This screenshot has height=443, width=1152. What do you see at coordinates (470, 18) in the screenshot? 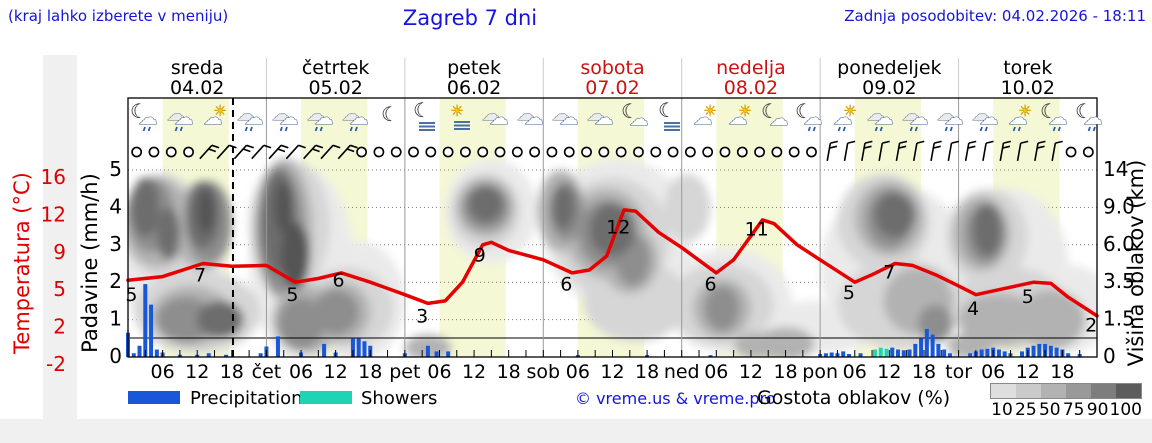
I see `page-title: Zagreb 7 dni` at bounding box center [470, 18].